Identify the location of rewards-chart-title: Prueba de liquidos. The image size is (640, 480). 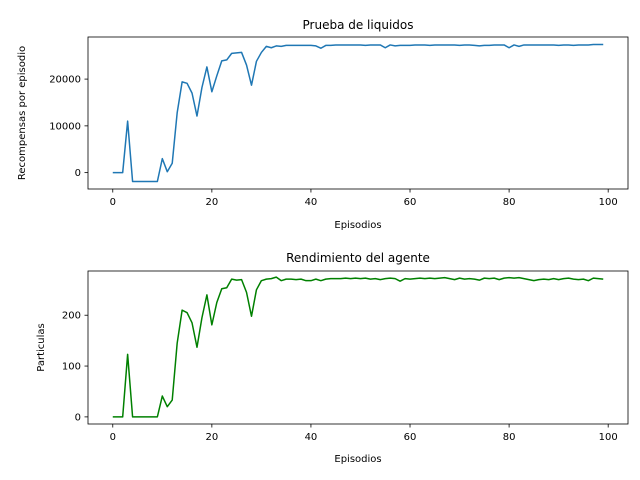
(358, 25).